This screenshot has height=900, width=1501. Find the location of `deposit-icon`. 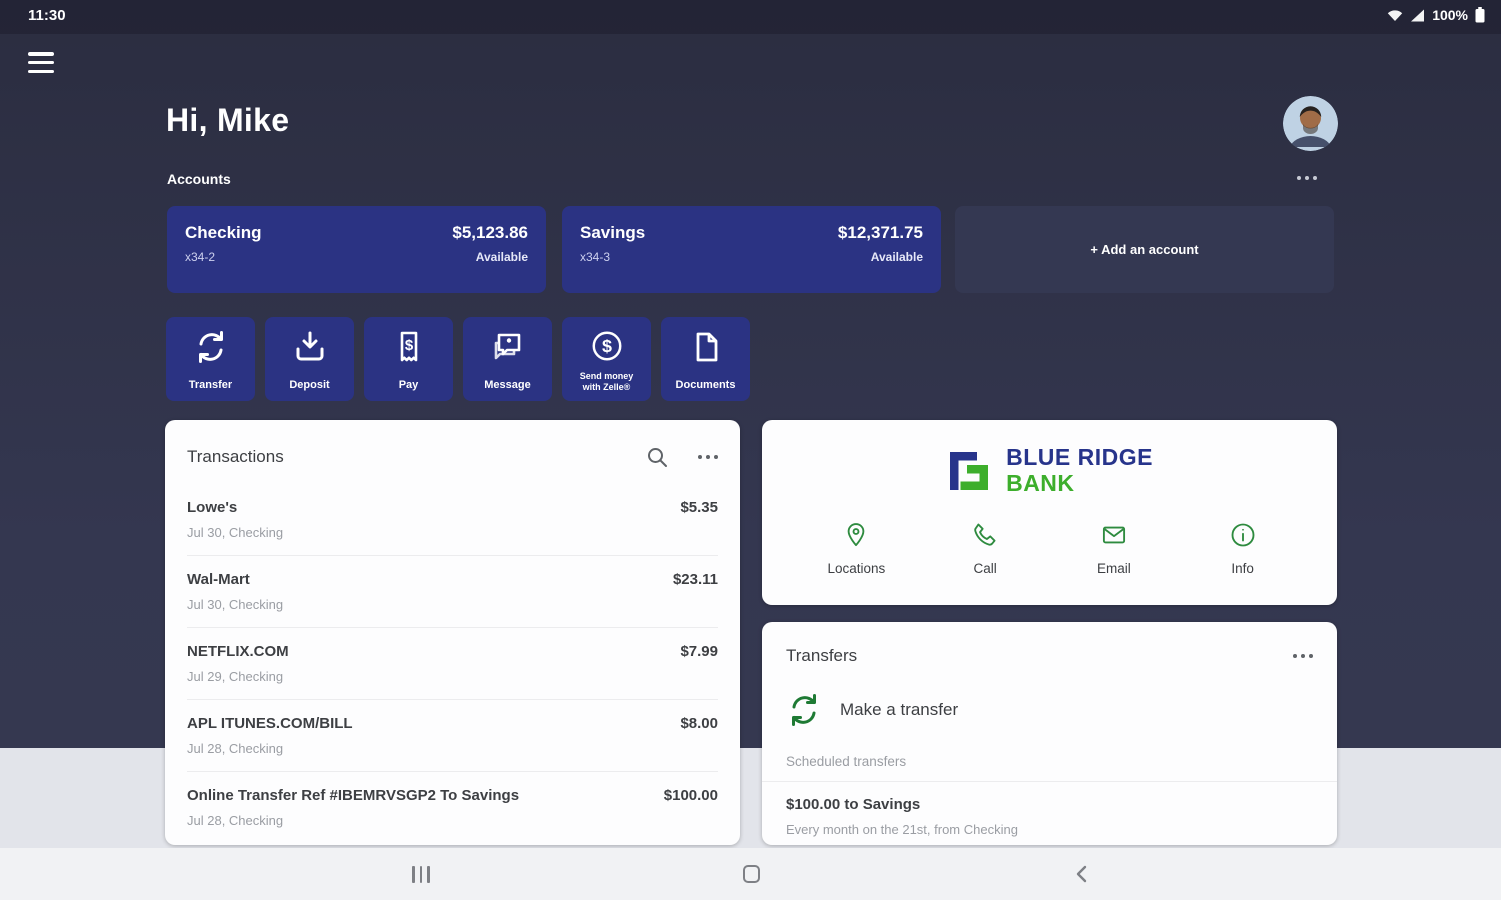

deposit-icon is located at coordinates (309, 346).